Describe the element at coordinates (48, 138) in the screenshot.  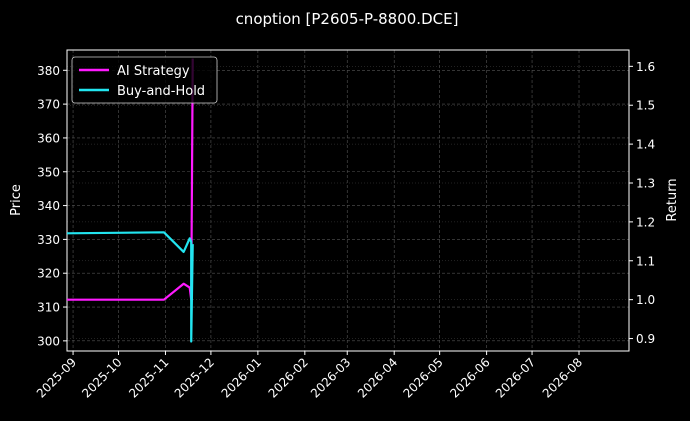
I see `y-tick-label: 360` at that location.